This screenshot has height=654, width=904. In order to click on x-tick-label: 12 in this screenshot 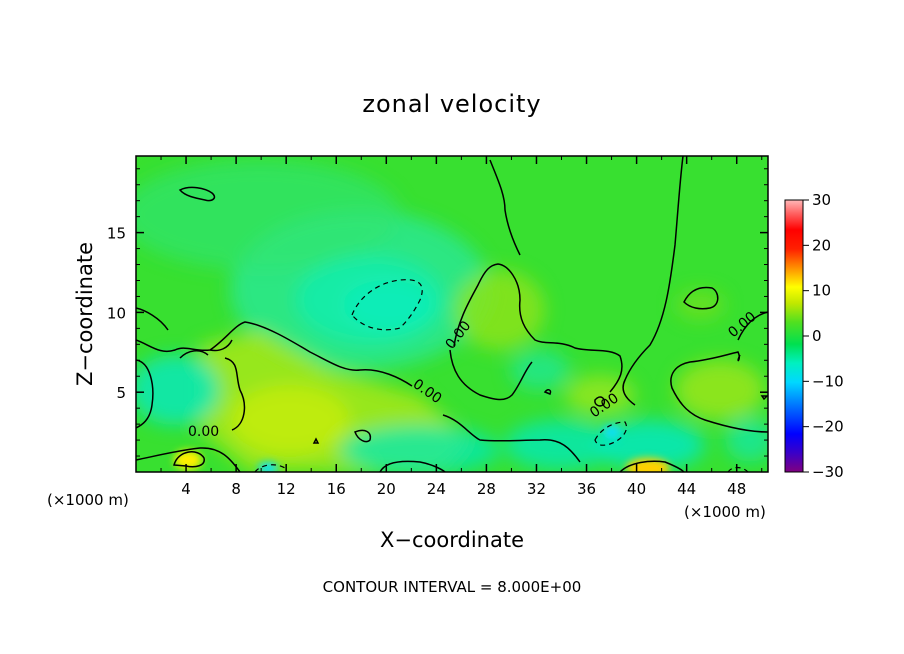, I will do `click(286, 489)`.